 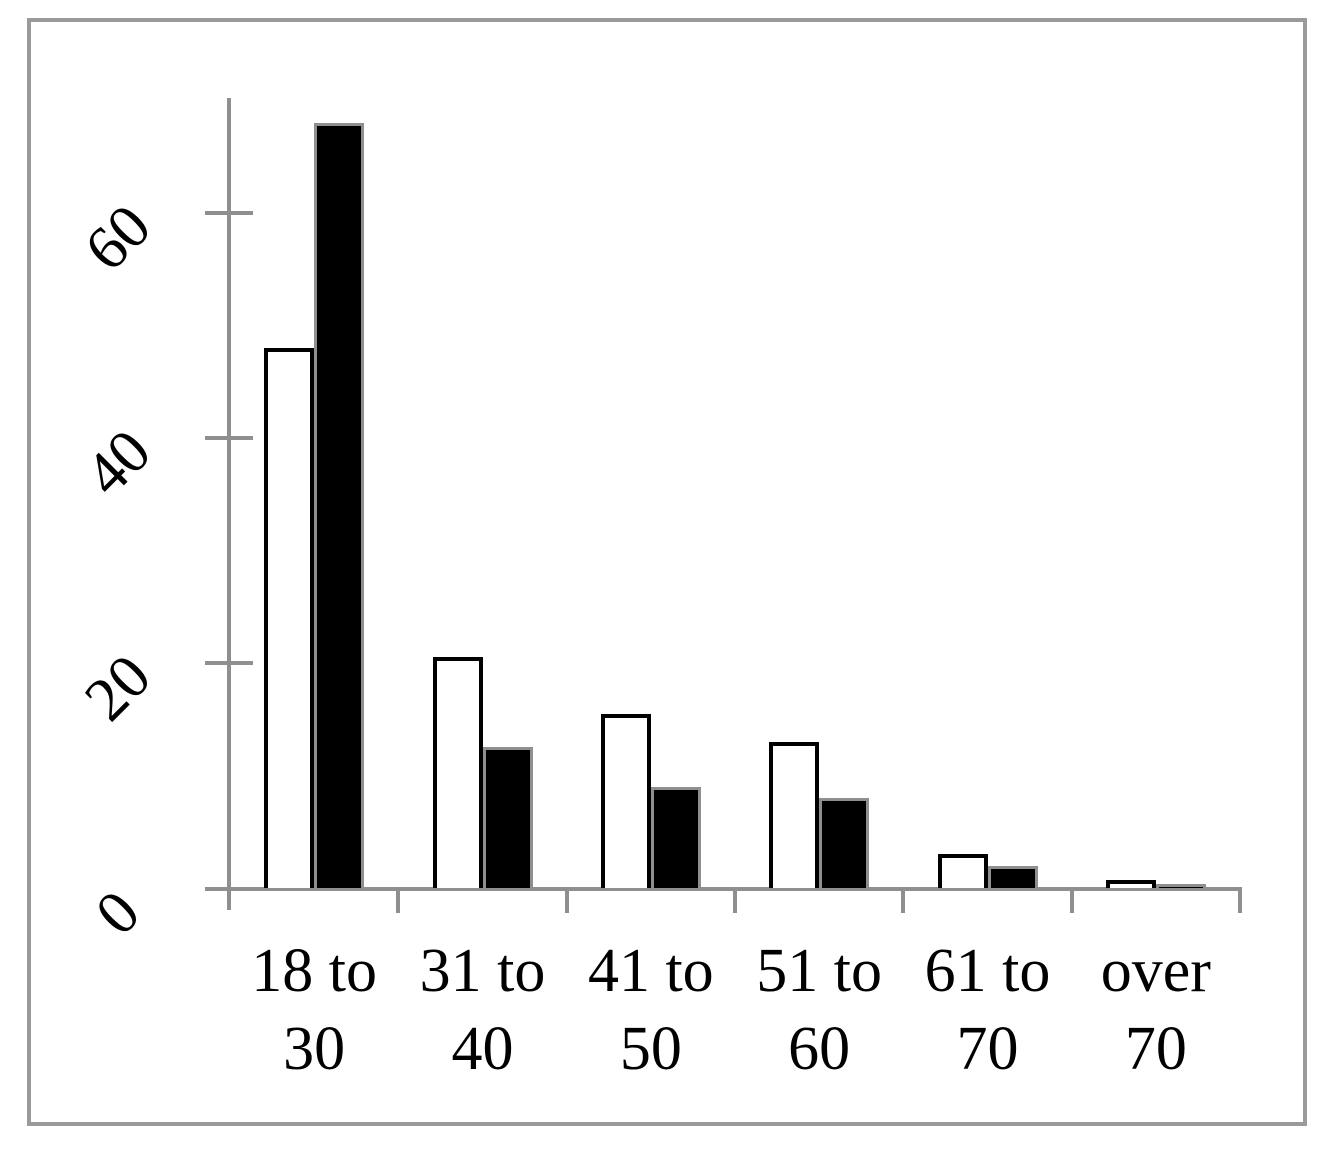 I want to click on x-axis-category-label-line: 40, so click(x=482, y=1049).